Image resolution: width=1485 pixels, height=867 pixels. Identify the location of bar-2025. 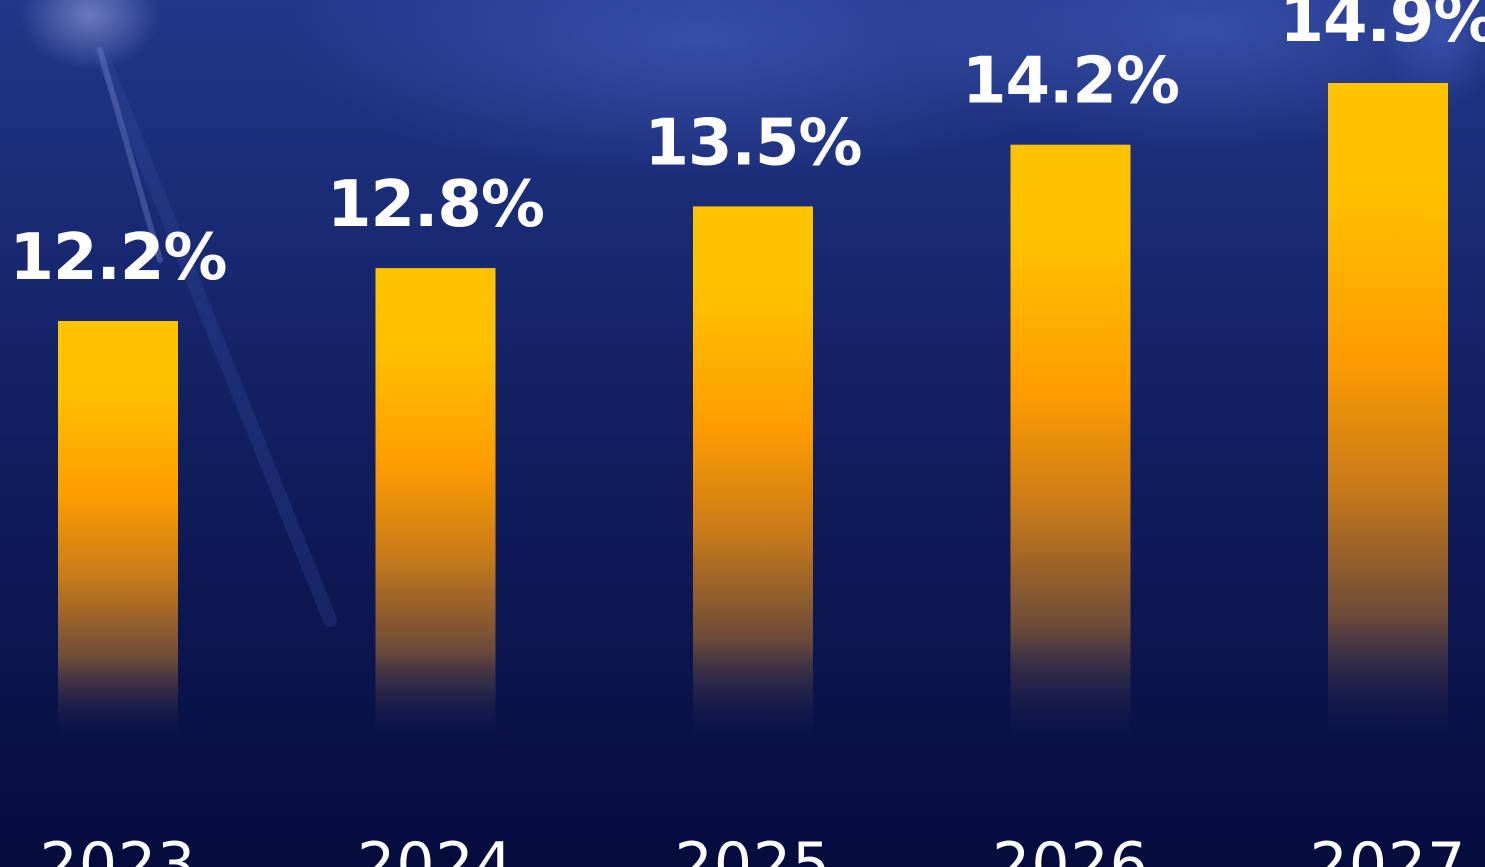
(753, 470).